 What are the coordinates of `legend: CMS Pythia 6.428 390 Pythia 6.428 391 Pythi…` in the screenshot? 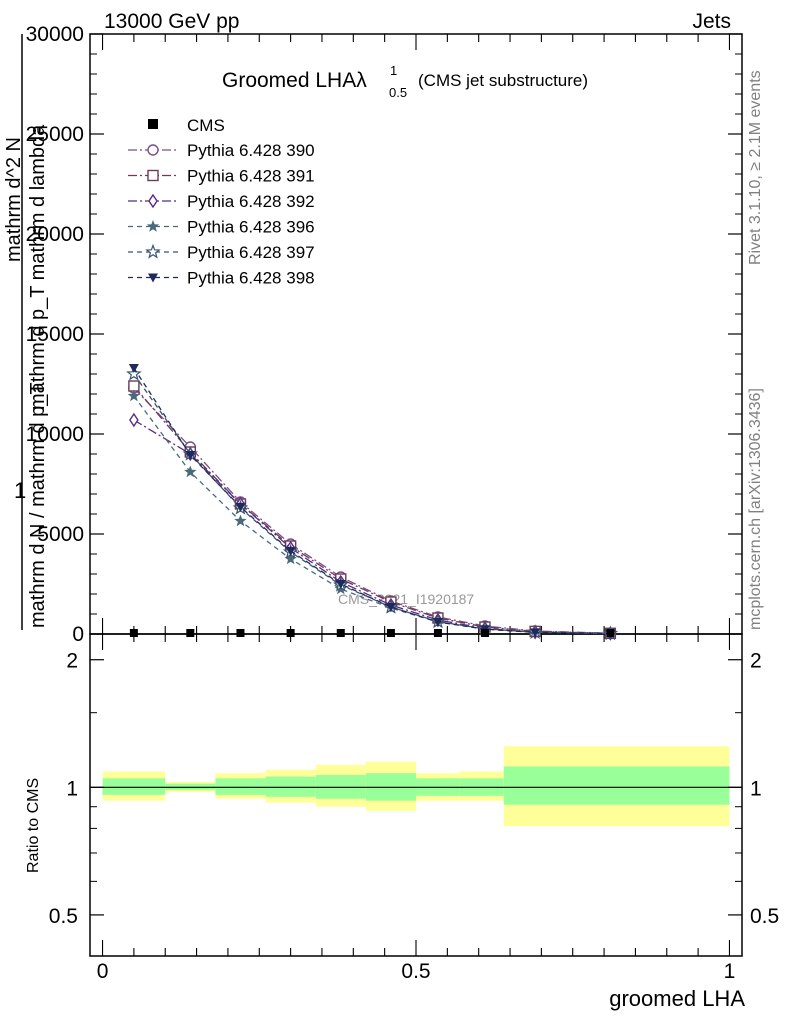 It's located at (221, 202).